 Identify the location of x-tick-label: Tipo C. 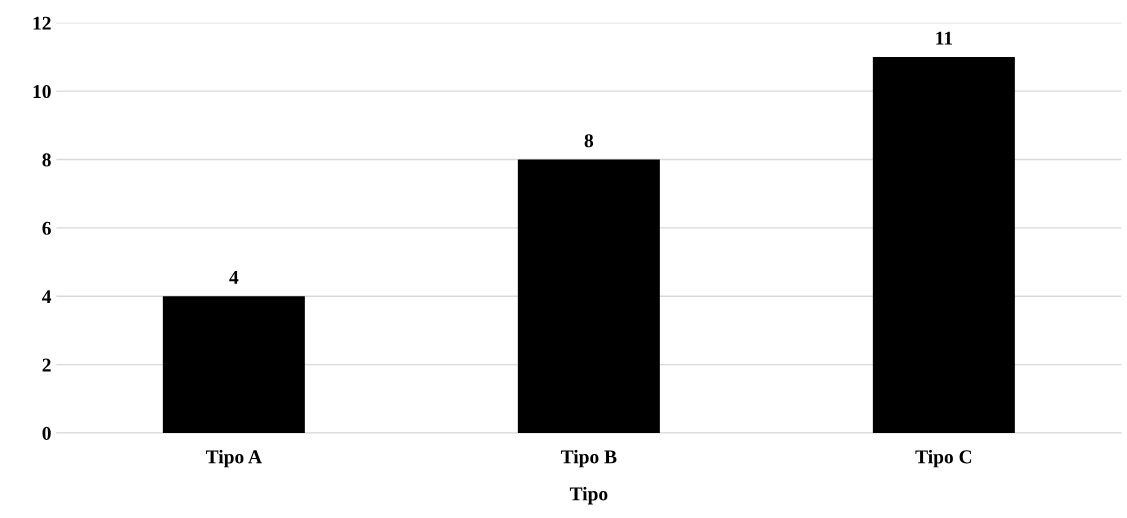
(943, 458).